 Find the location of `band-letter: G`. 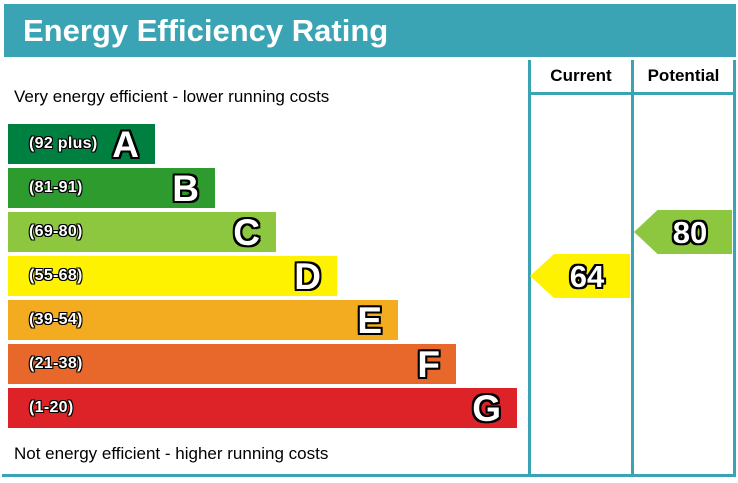

band-letter: G is located at coordinates (486, 408).